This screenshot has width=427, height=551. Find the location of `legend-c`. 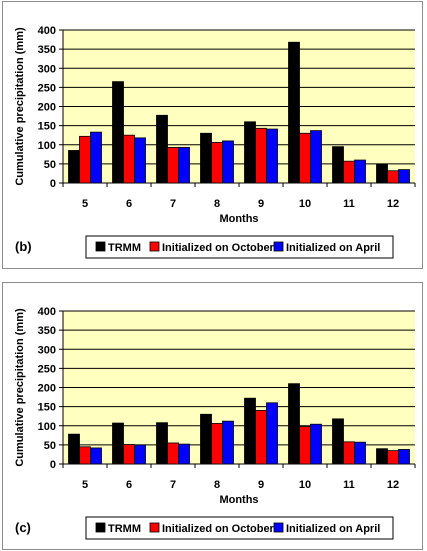

legend-c is located at coordinates (239, 528).